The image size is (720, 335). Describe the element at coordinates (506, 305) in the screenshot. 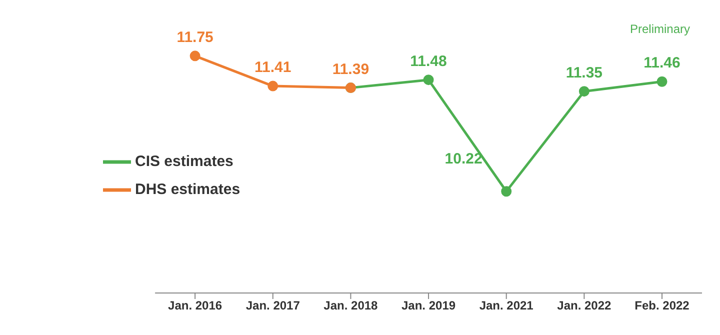

I see `x-tick-label: Jan. 2021` at that location.